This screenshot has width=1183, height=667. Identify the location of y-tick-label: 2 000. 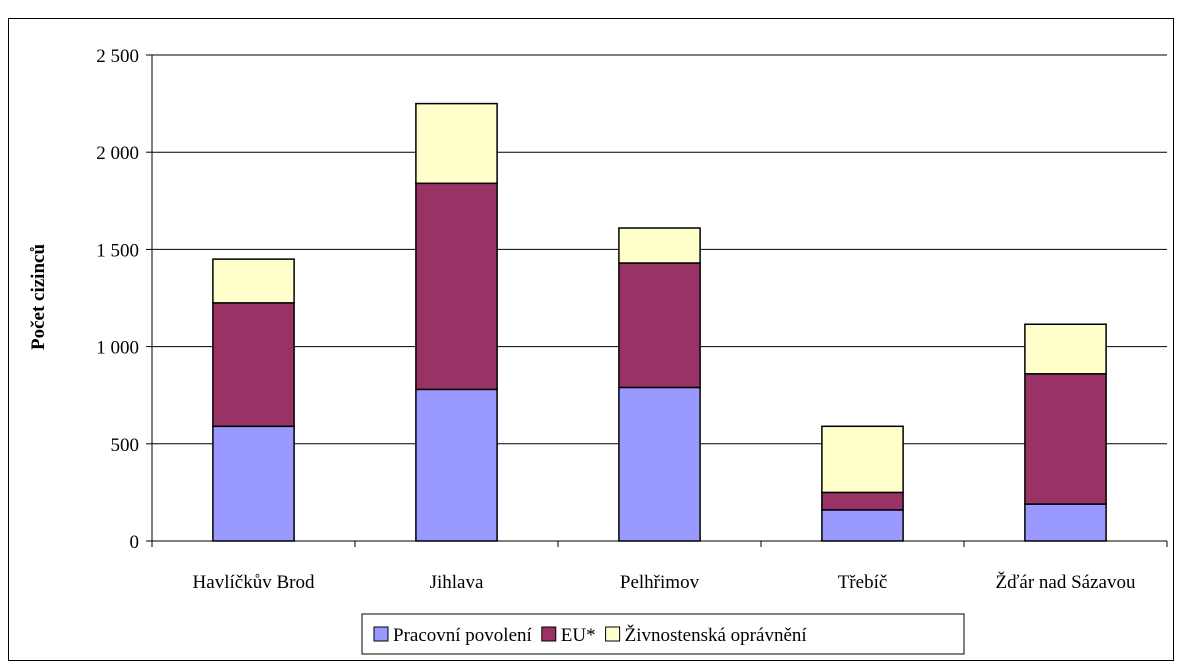
(117, 153).